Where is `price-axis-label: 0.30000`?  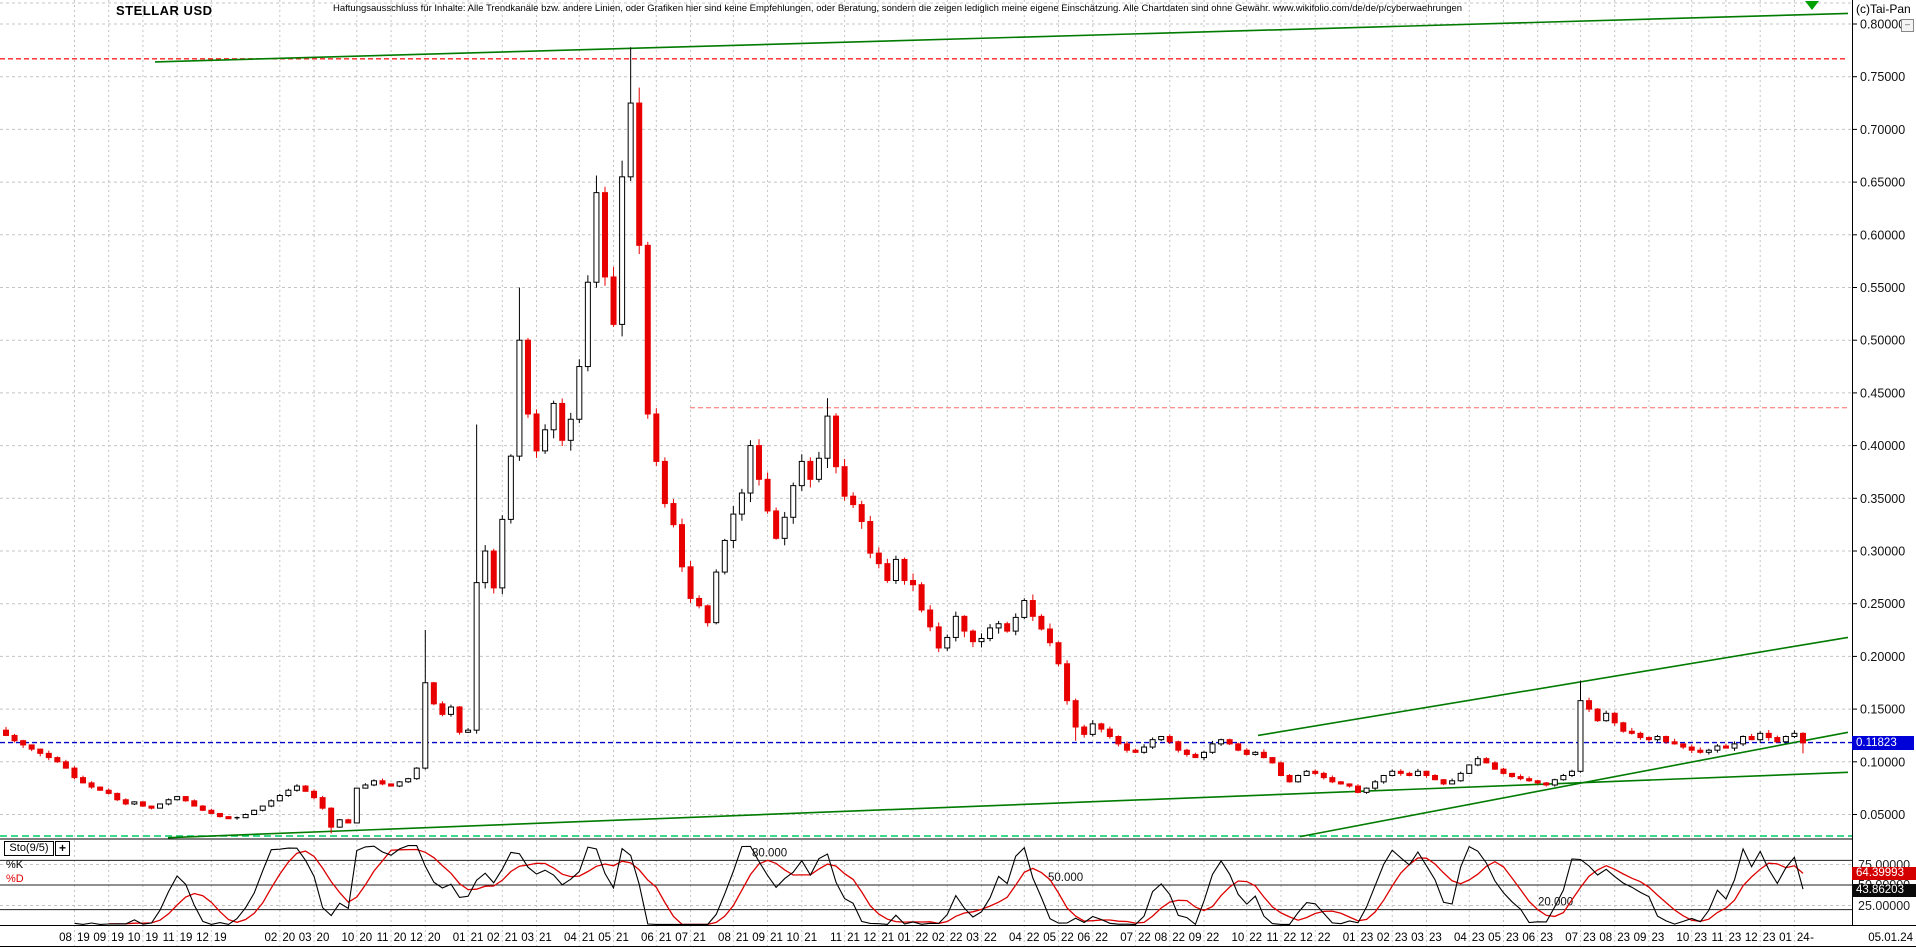
price-axis-label: 0.30000 is located at coordinates (1882, 552).